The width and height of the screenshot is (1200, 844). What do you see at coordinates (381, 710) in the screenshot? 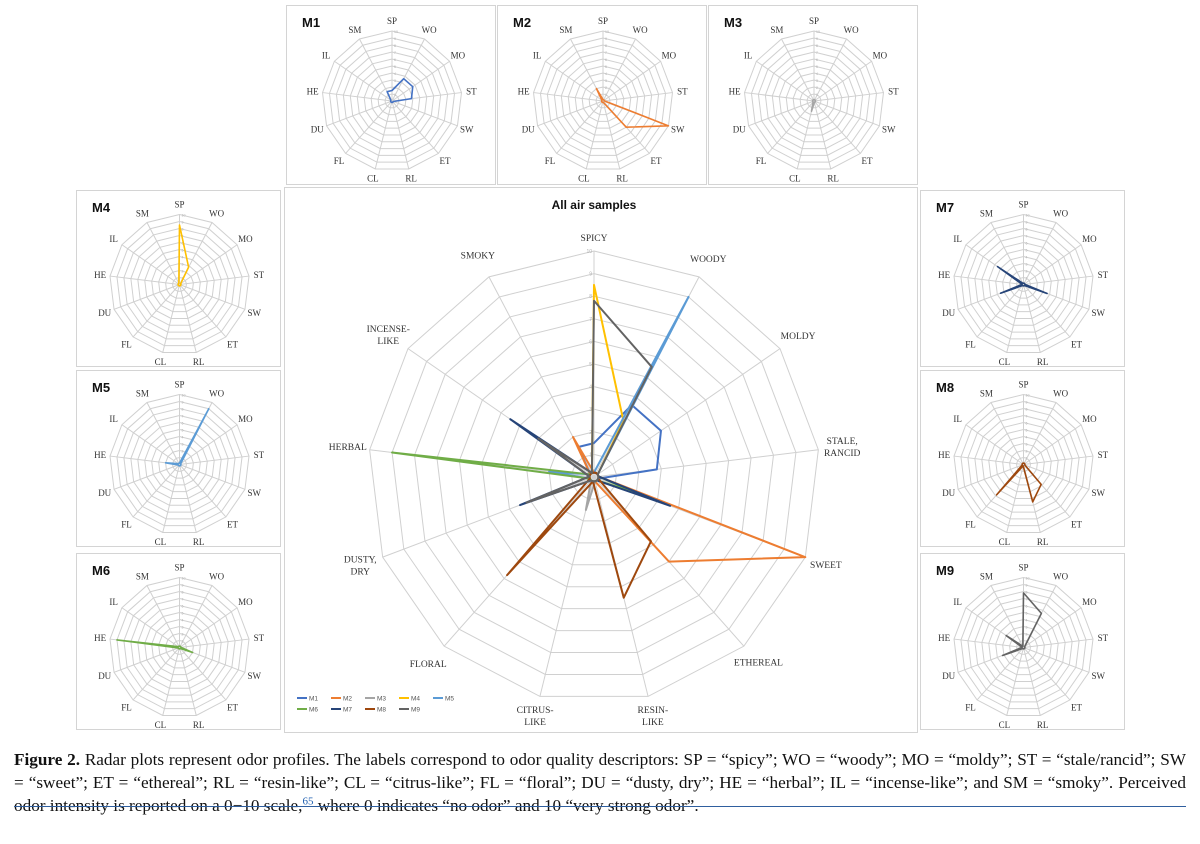
I see `legend-label-m8: M8` at bounding box center [381, 710].